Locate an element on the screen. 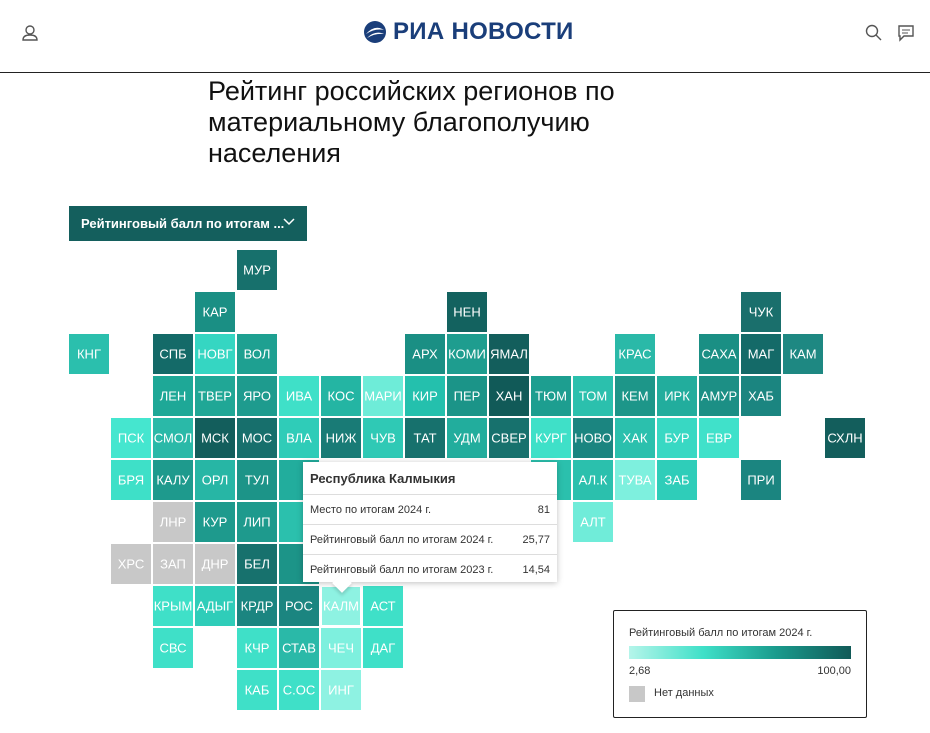 The image size is (930, 733). region-label: ХАК is located at coordinates (635, 438).